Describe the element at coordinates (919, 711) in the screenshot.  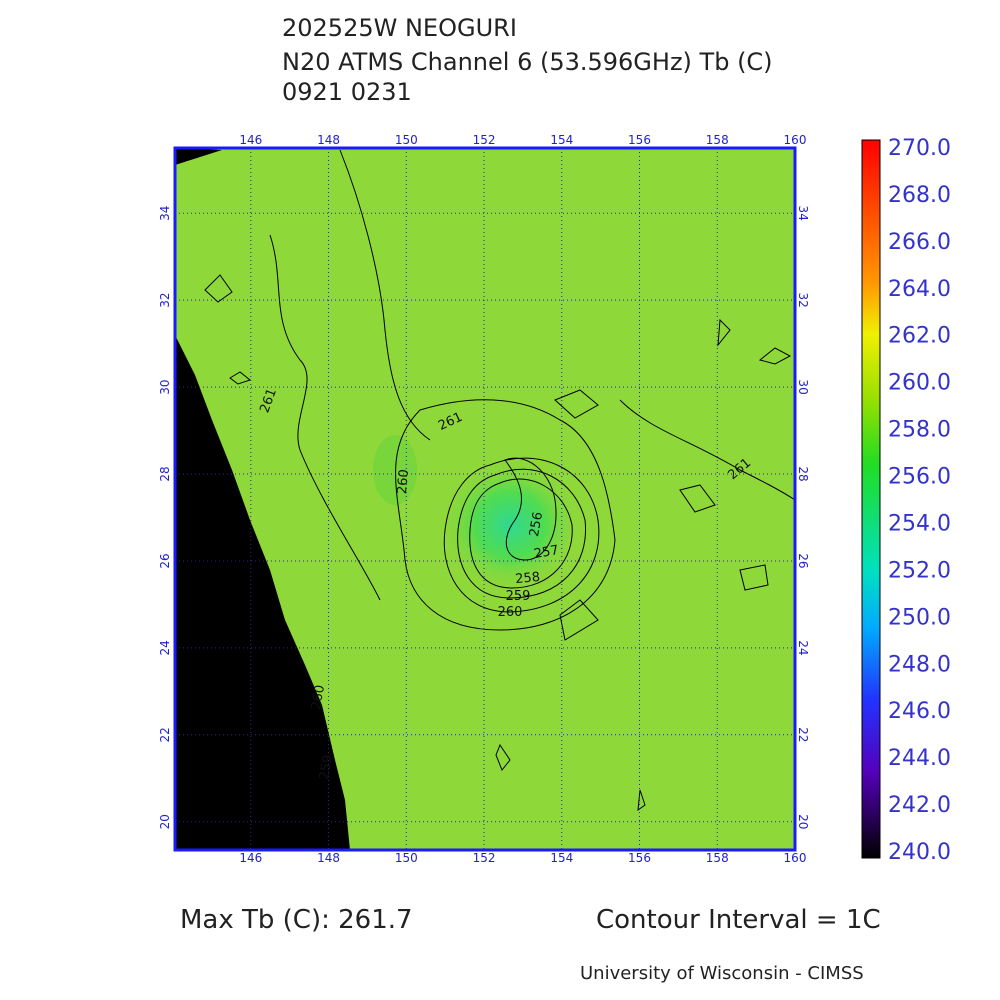
I see `colorbar-label: 246.0` at that location.